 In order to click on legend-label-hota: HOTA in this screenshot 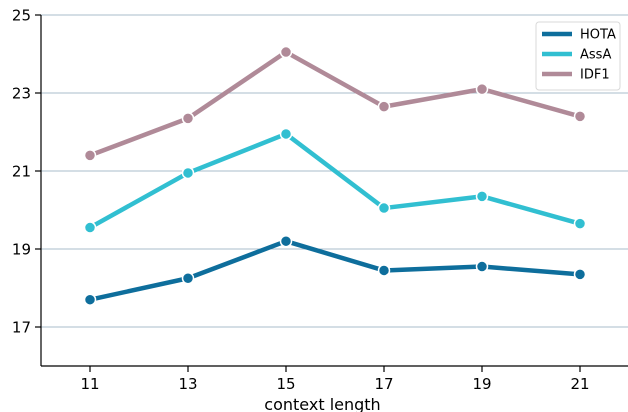, I will do `click(598, 35)`.